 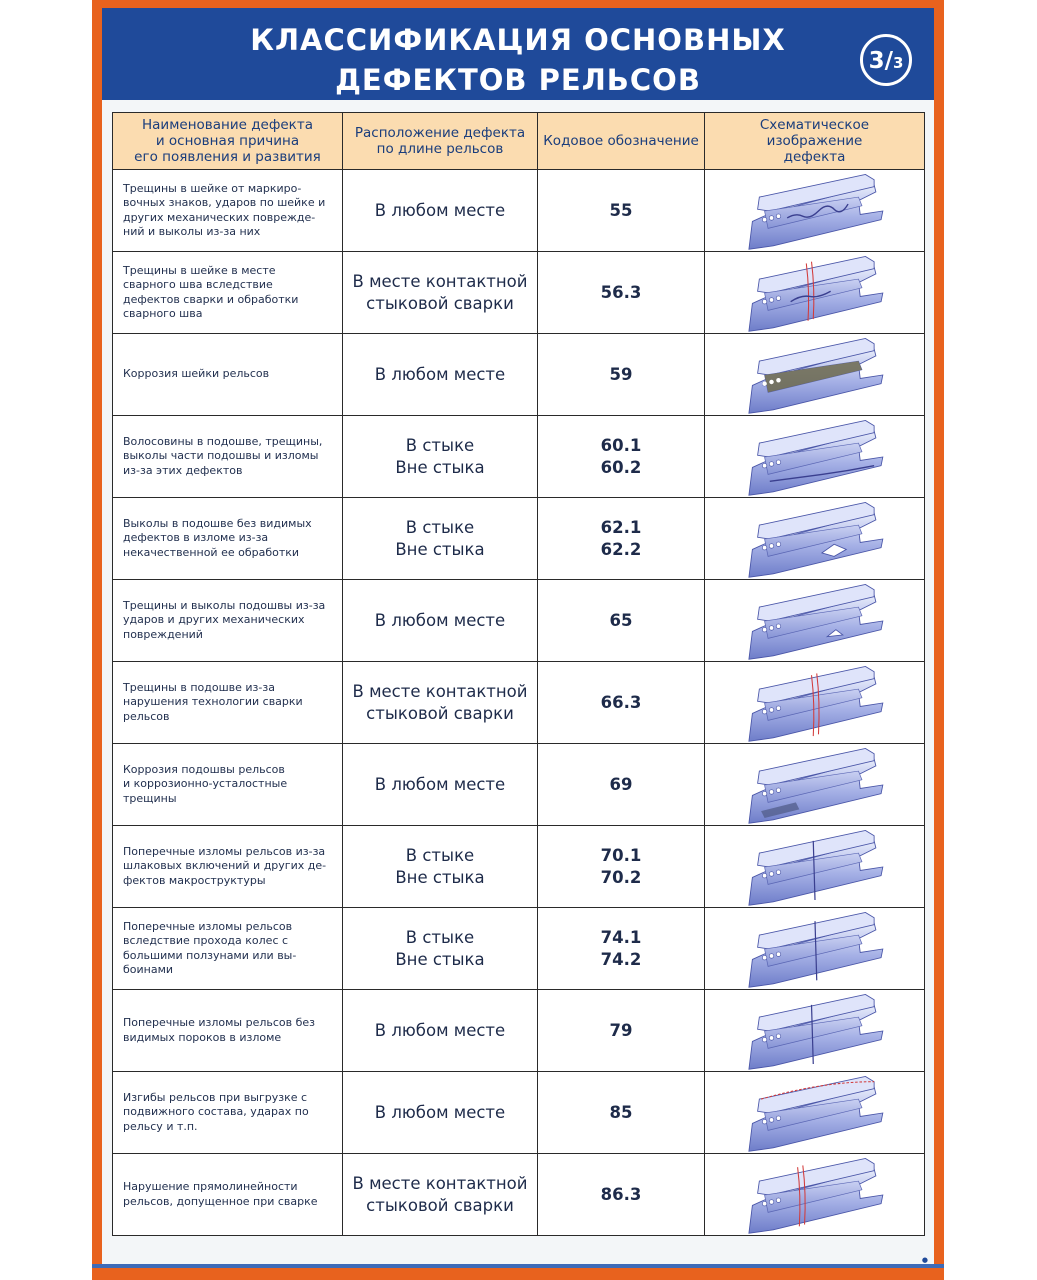 I want to click on rail-base-seam-icon, so click(x=815, y=457).